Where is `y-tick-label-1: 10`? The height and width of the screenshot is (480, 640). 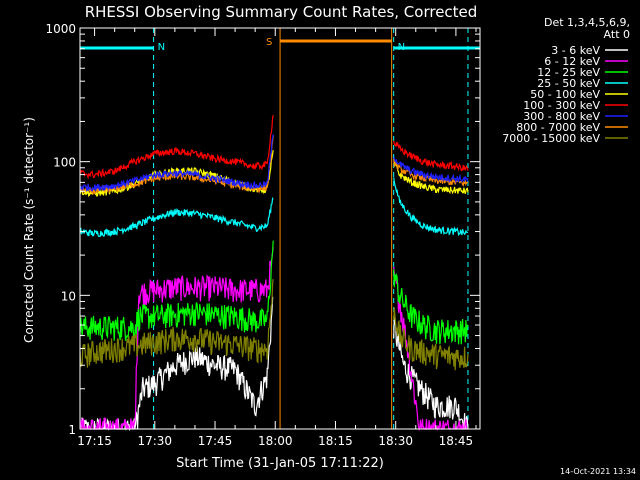 y-tick-label-1: 10 is located at coordinates (68, 296).